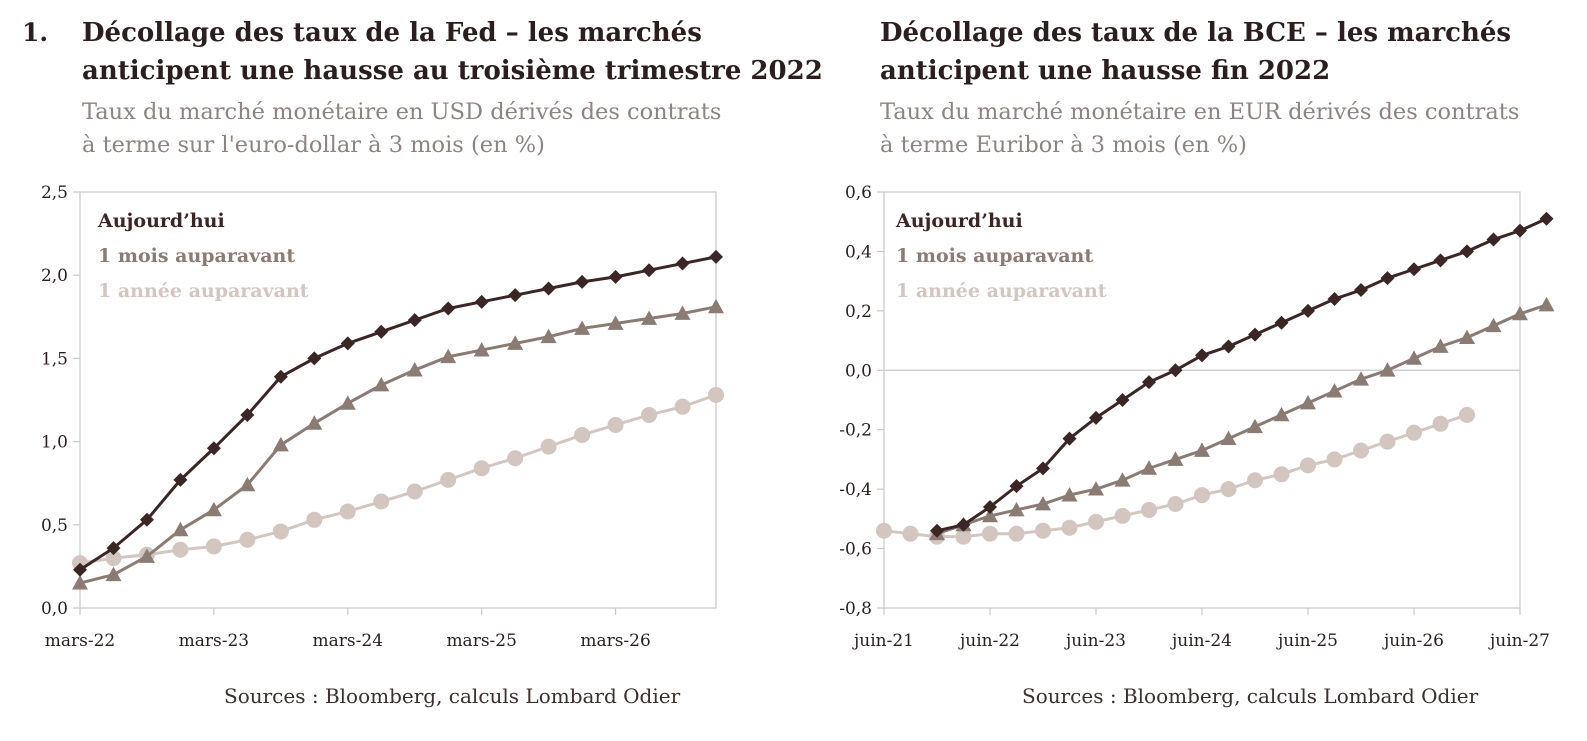 The width and height of the screenshot is (1587, 741). What do you see at coordinates (959, 221) in the screenshot?
I see `legend-entry: Aujourd’hui` at bounding box center [959, 221].